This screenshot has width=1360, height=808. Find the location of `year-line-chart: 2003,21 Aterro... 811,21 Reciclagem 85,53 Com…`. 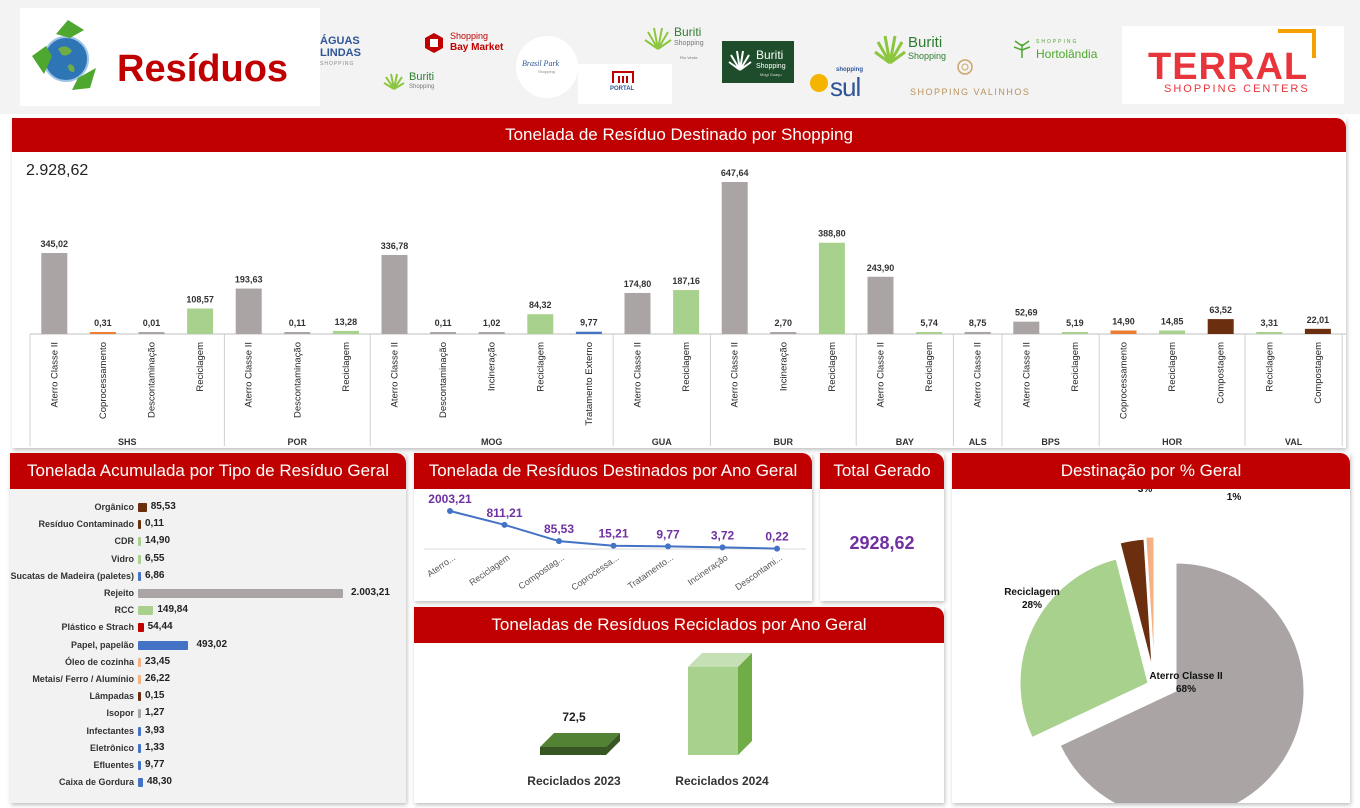

year-line-chart: 2003,21 Aterro... 811,21 Reciclagem 85,53 Com… is located at coordinates (615, 542).